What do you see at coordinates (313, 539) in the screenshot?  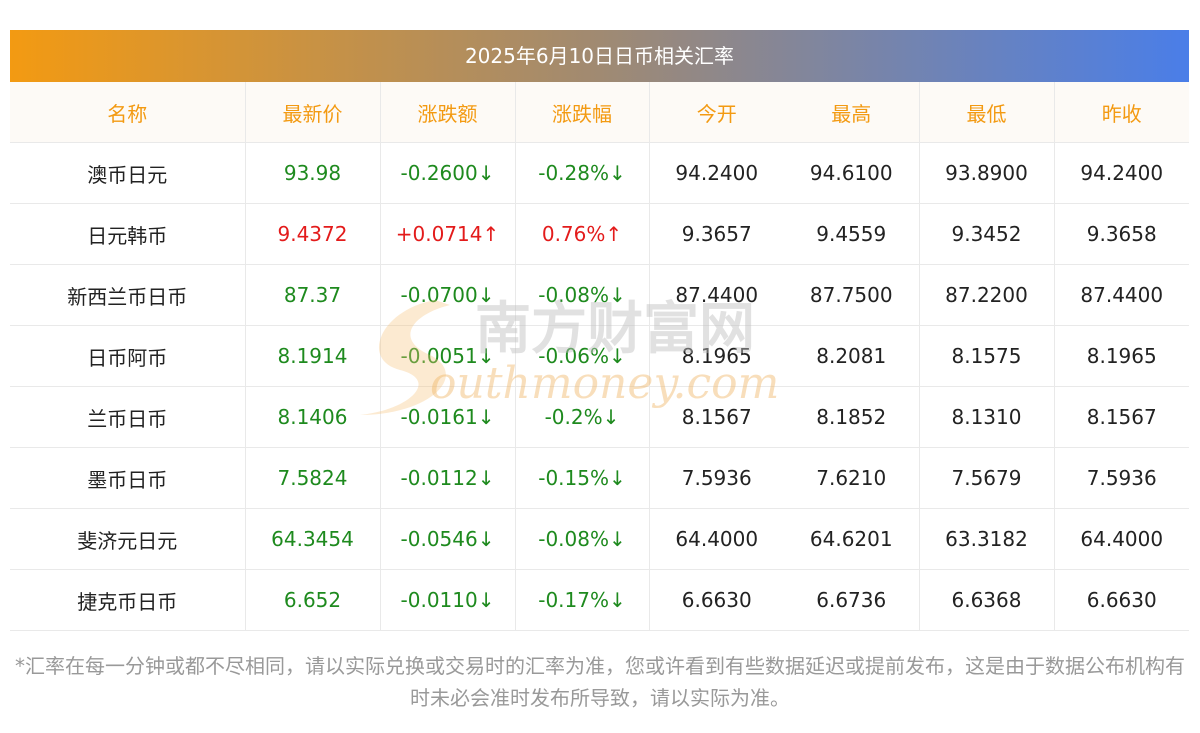 I see `cell-last: 64.3454` at bounding box center [313, 539].